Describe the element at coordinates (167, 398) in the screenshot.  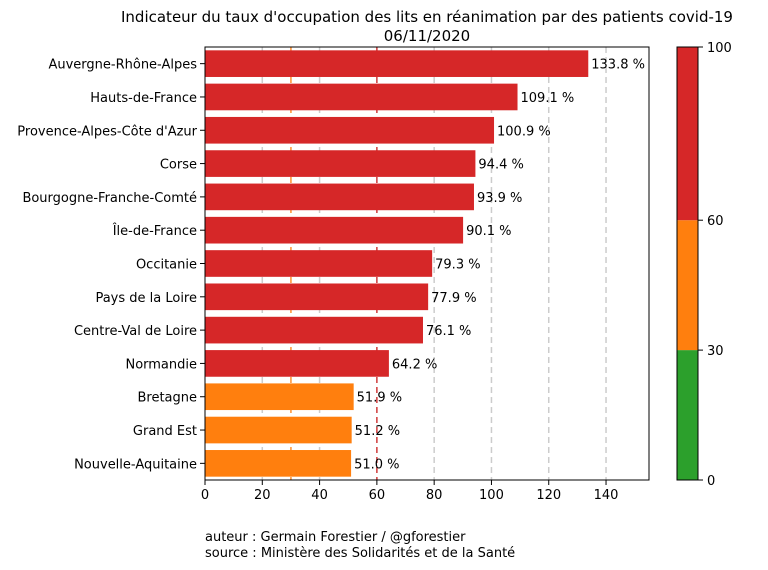
I see `category-label: Bretagne` at that location.